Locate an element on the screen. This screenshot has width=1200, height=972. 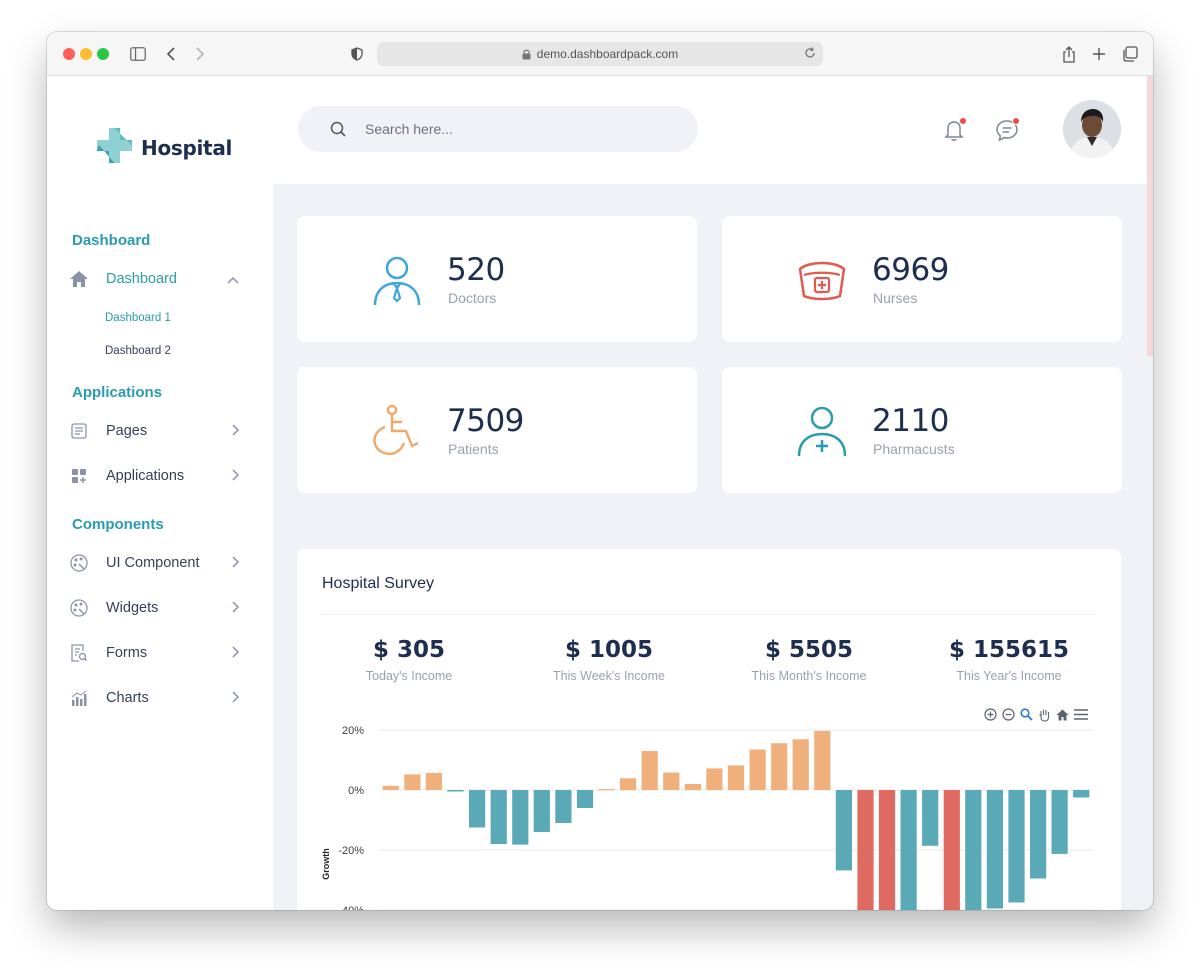
minimize-window-button is located at coordinates (86, 54).